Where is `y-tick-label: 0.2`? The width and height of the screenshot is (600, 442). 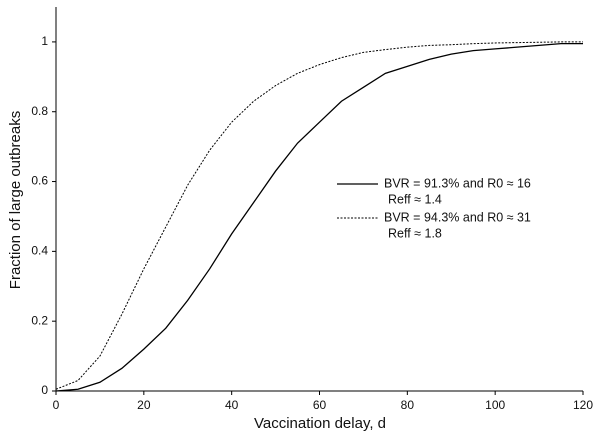 y-tick-label: 0.2 is located at coordinates (39, 320).